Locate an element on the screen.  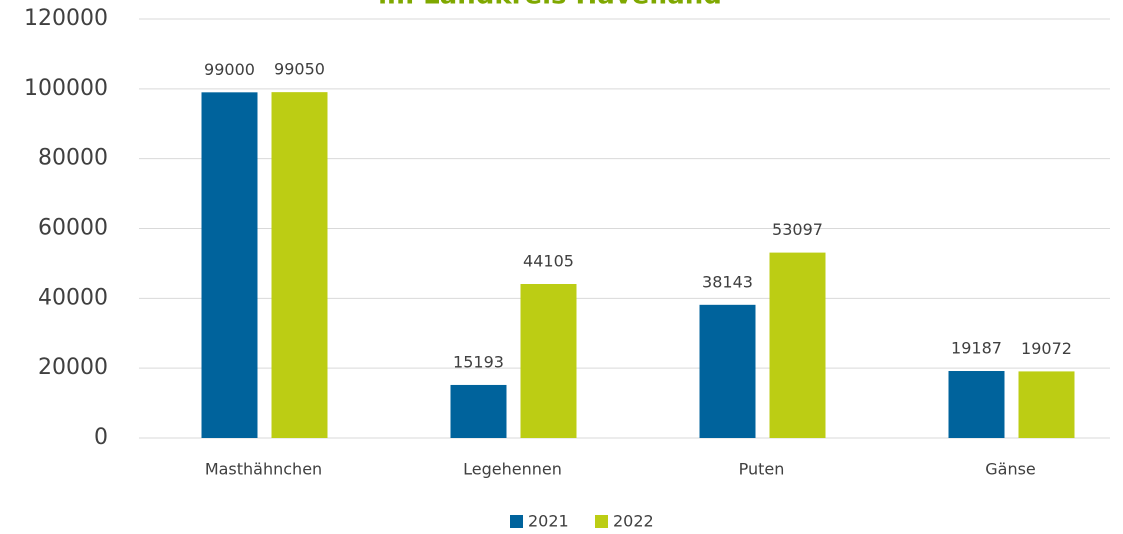
chart-title: im Landkreis Havelland is located at coordinates (550, 5).